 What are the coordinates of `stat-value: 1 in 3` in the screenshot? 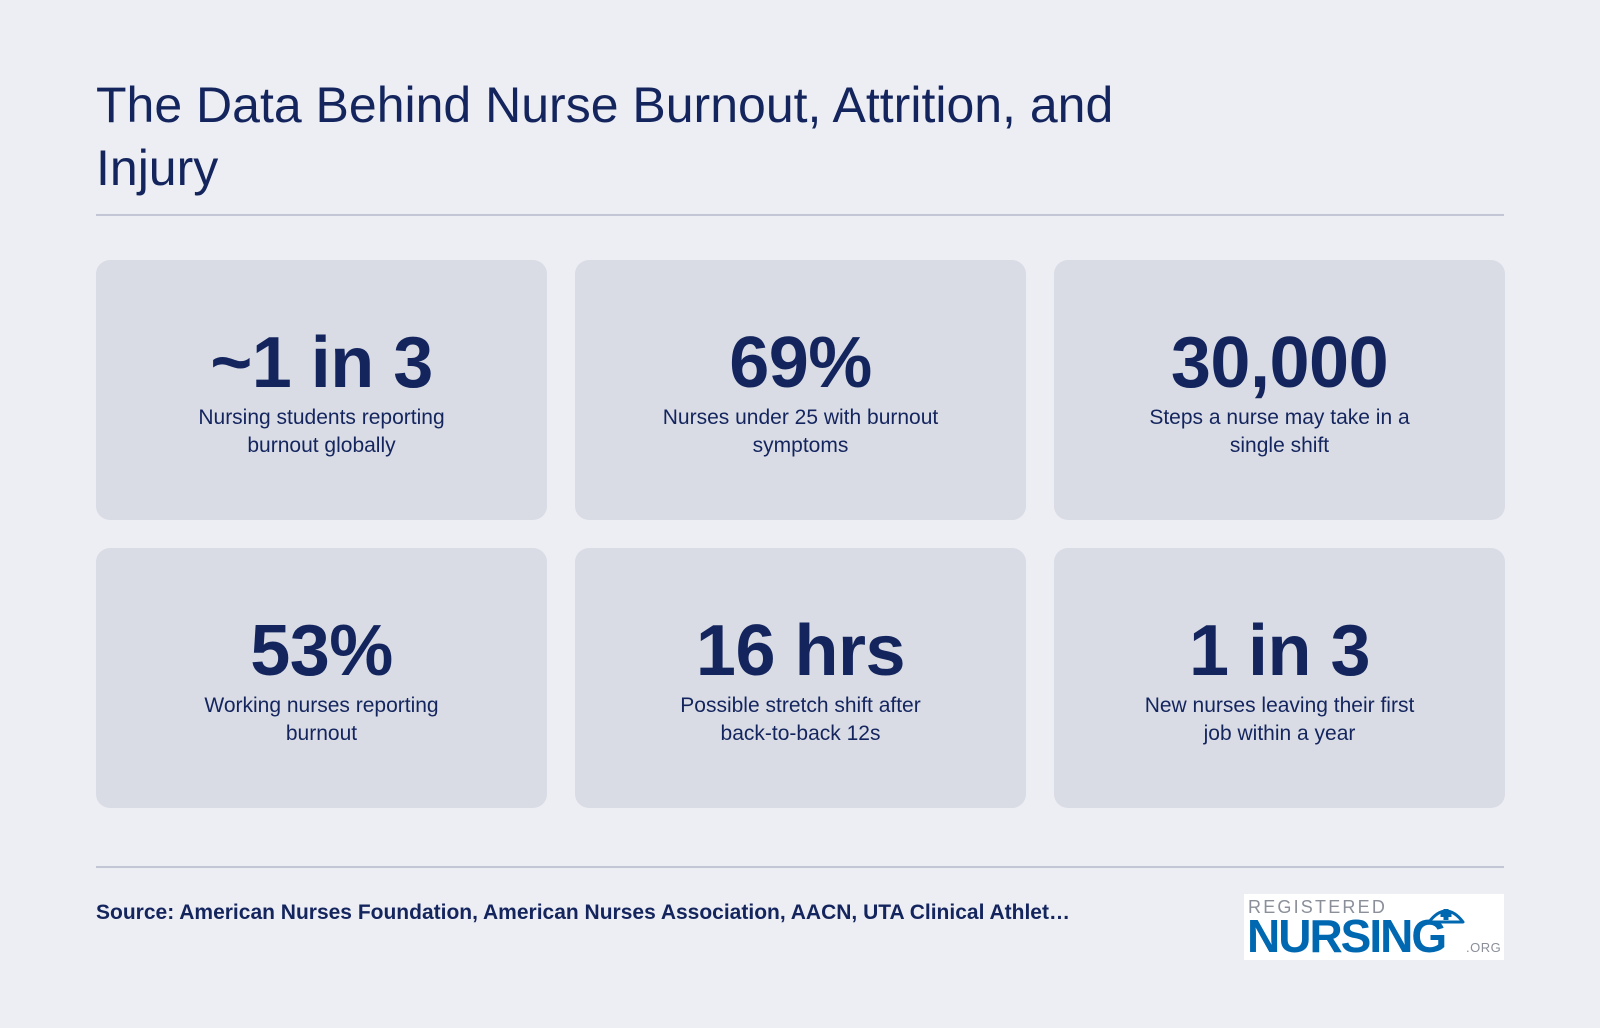 It's located at (1279, 651).